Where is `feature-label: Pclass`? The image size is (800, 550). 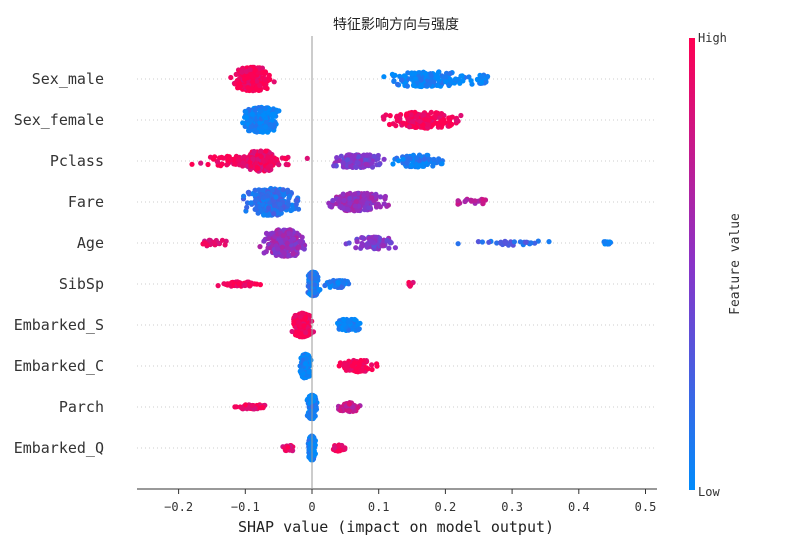
feature-label: Pclass is located at coordinates (77, 161).